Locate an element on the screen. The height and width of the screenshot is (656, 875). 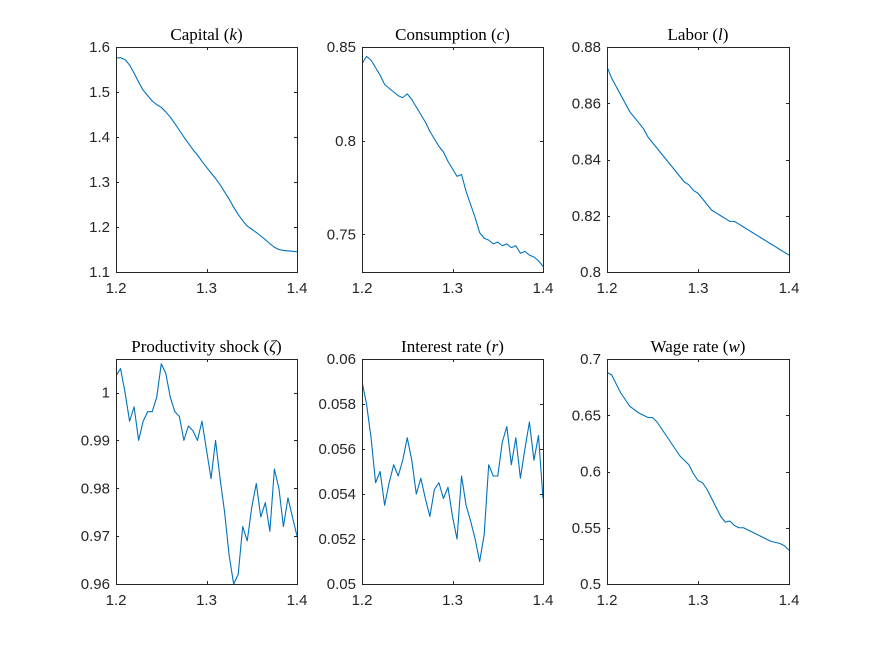
productivity-shock-title-name: Productivity shock is located at coordinates (195, 346).